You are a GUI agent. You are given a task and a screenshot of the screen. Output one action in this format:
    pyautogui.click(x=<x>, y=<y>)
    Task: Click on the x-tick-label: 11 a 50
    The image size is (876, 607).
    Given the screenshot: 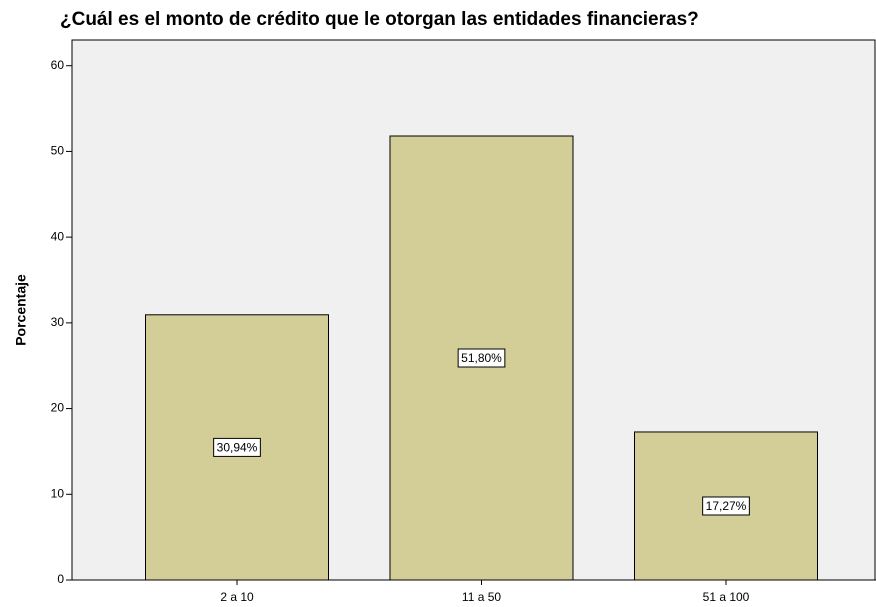 What is the action you would take?
    pyautogui.click(x=481, y=597)
    